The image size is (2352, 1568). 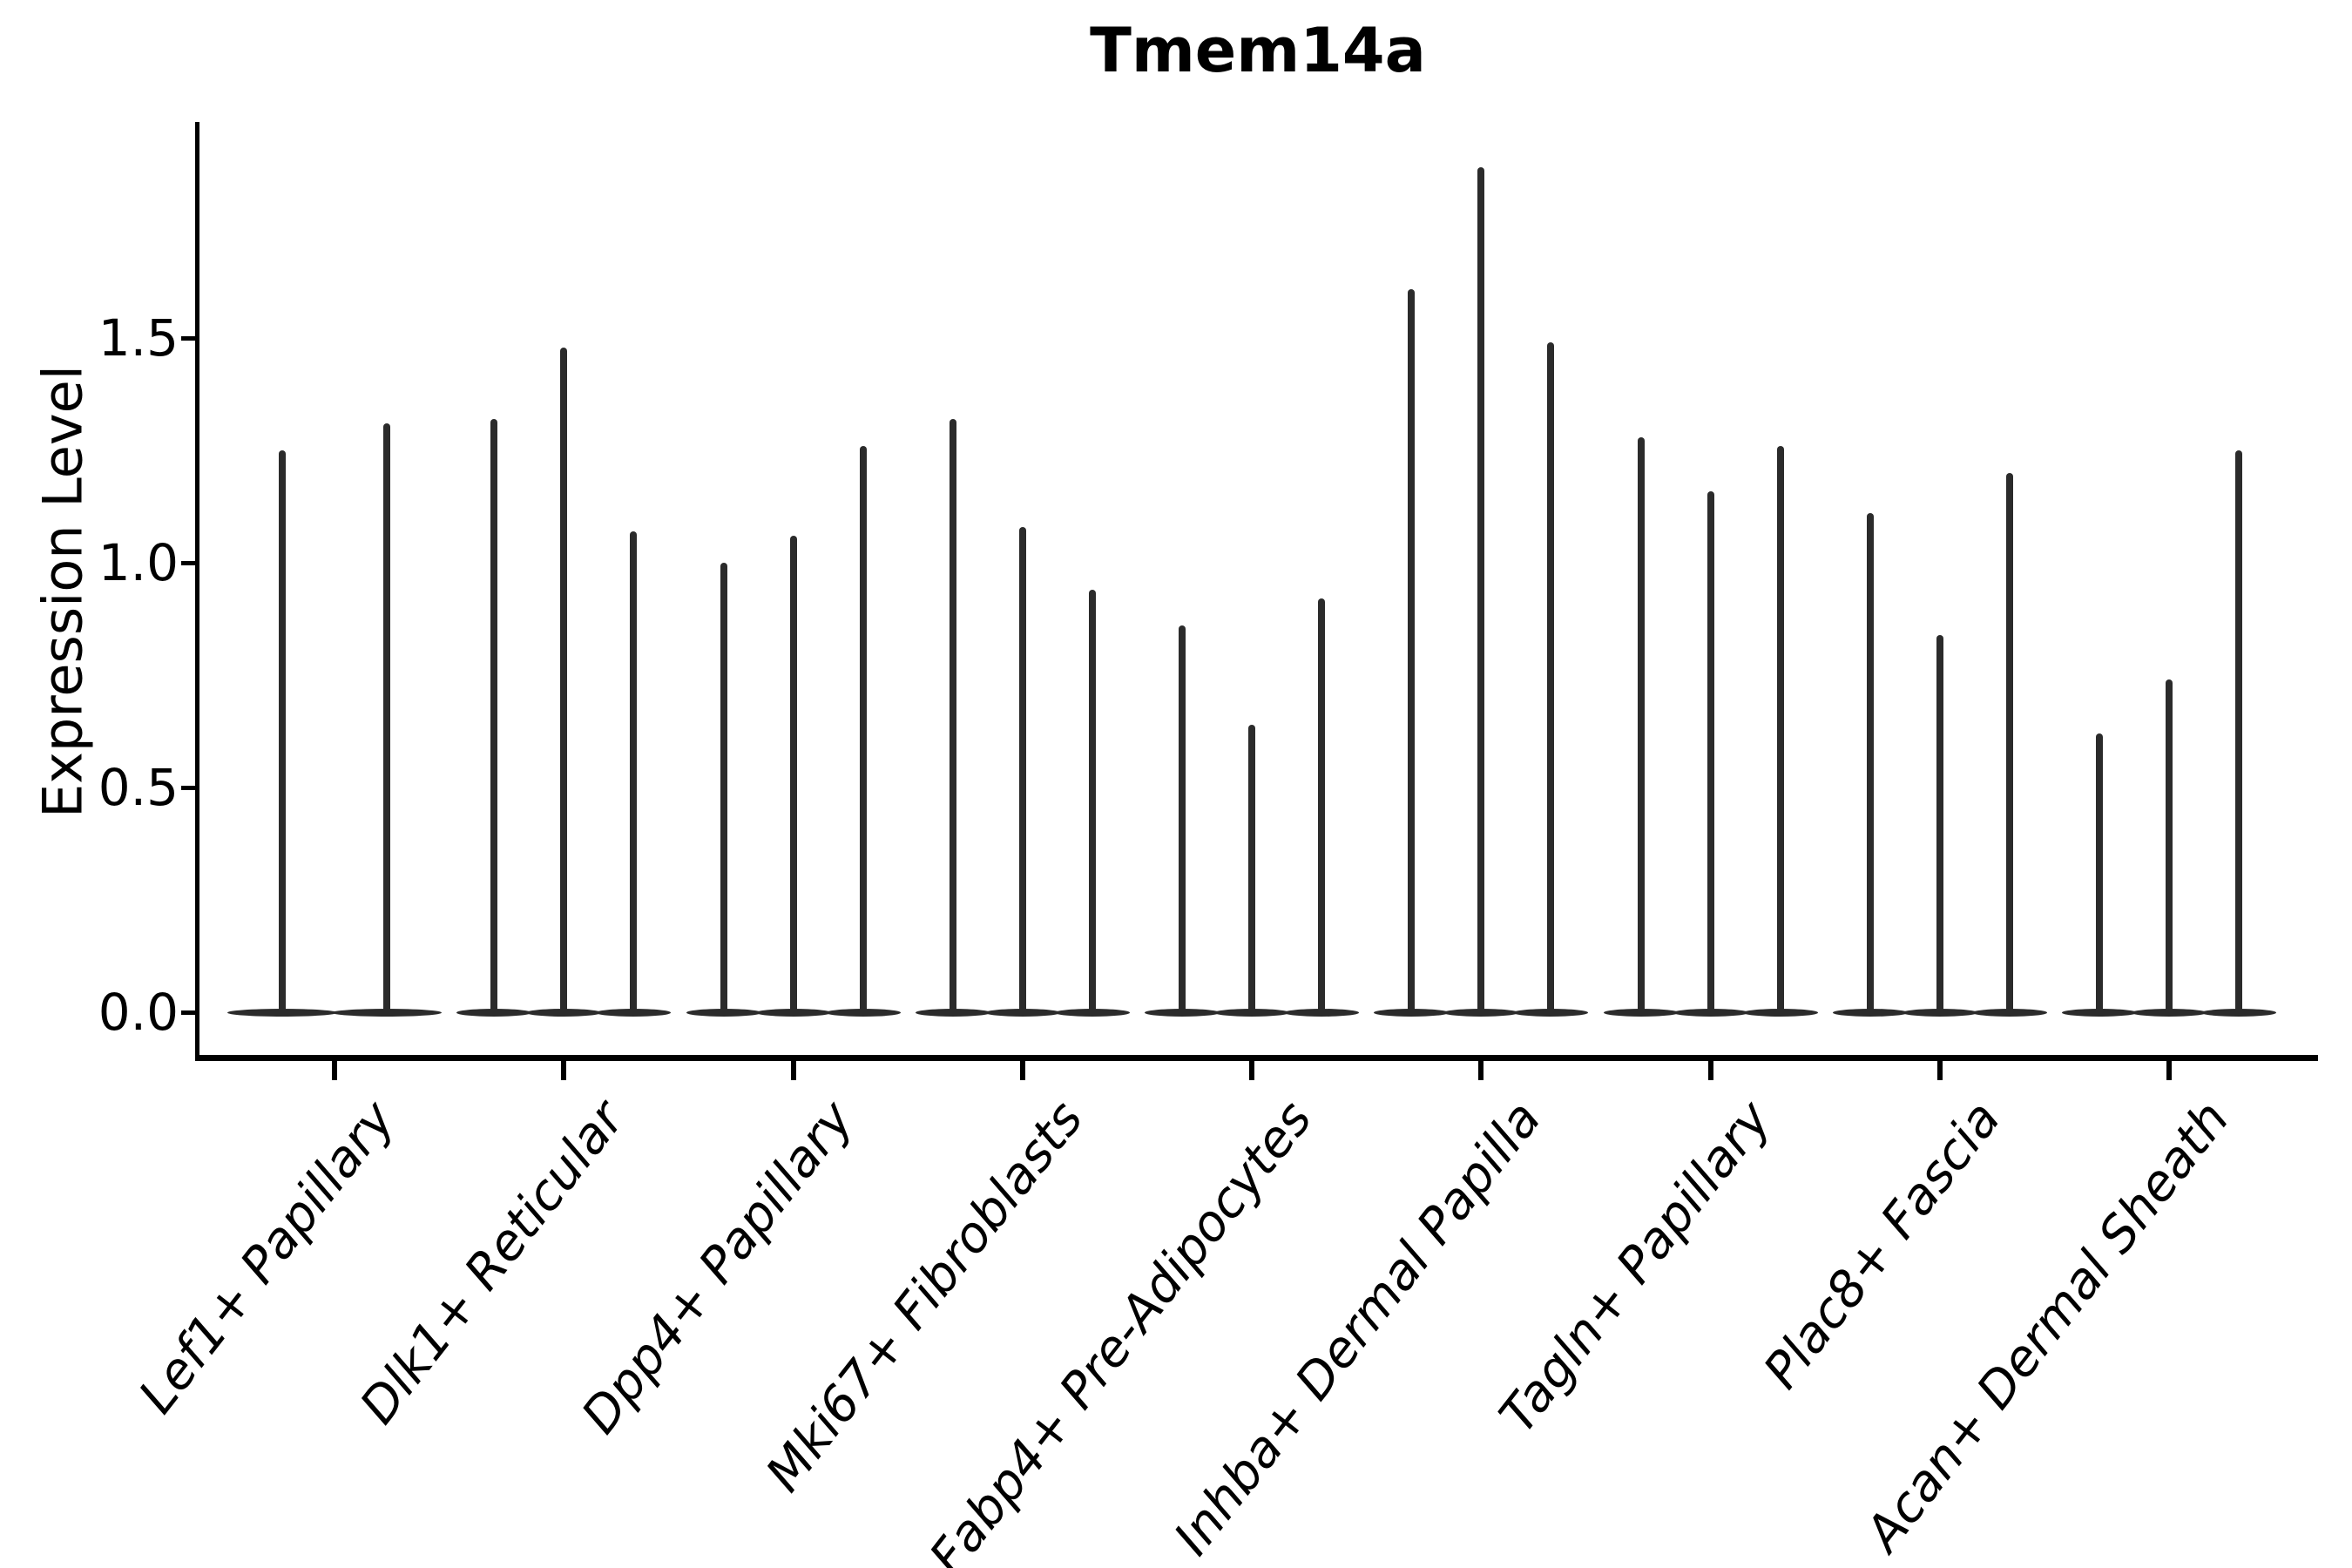 I want to click on y-tick-label: 1.5, so click(x=138, y=338).